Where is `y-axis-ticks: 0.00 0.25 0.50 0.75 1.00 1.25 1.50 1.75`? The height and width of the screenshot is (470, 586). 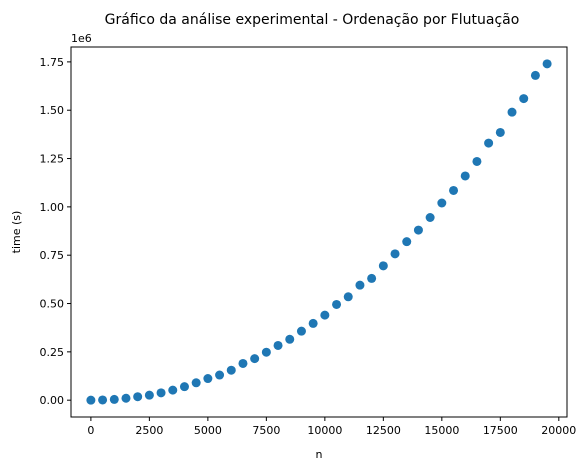 y-axis-ticks: 0.00 0.25 0.50 0.75 1.00 1.25 1.50 1.75 is located at coordinates (55, 231).